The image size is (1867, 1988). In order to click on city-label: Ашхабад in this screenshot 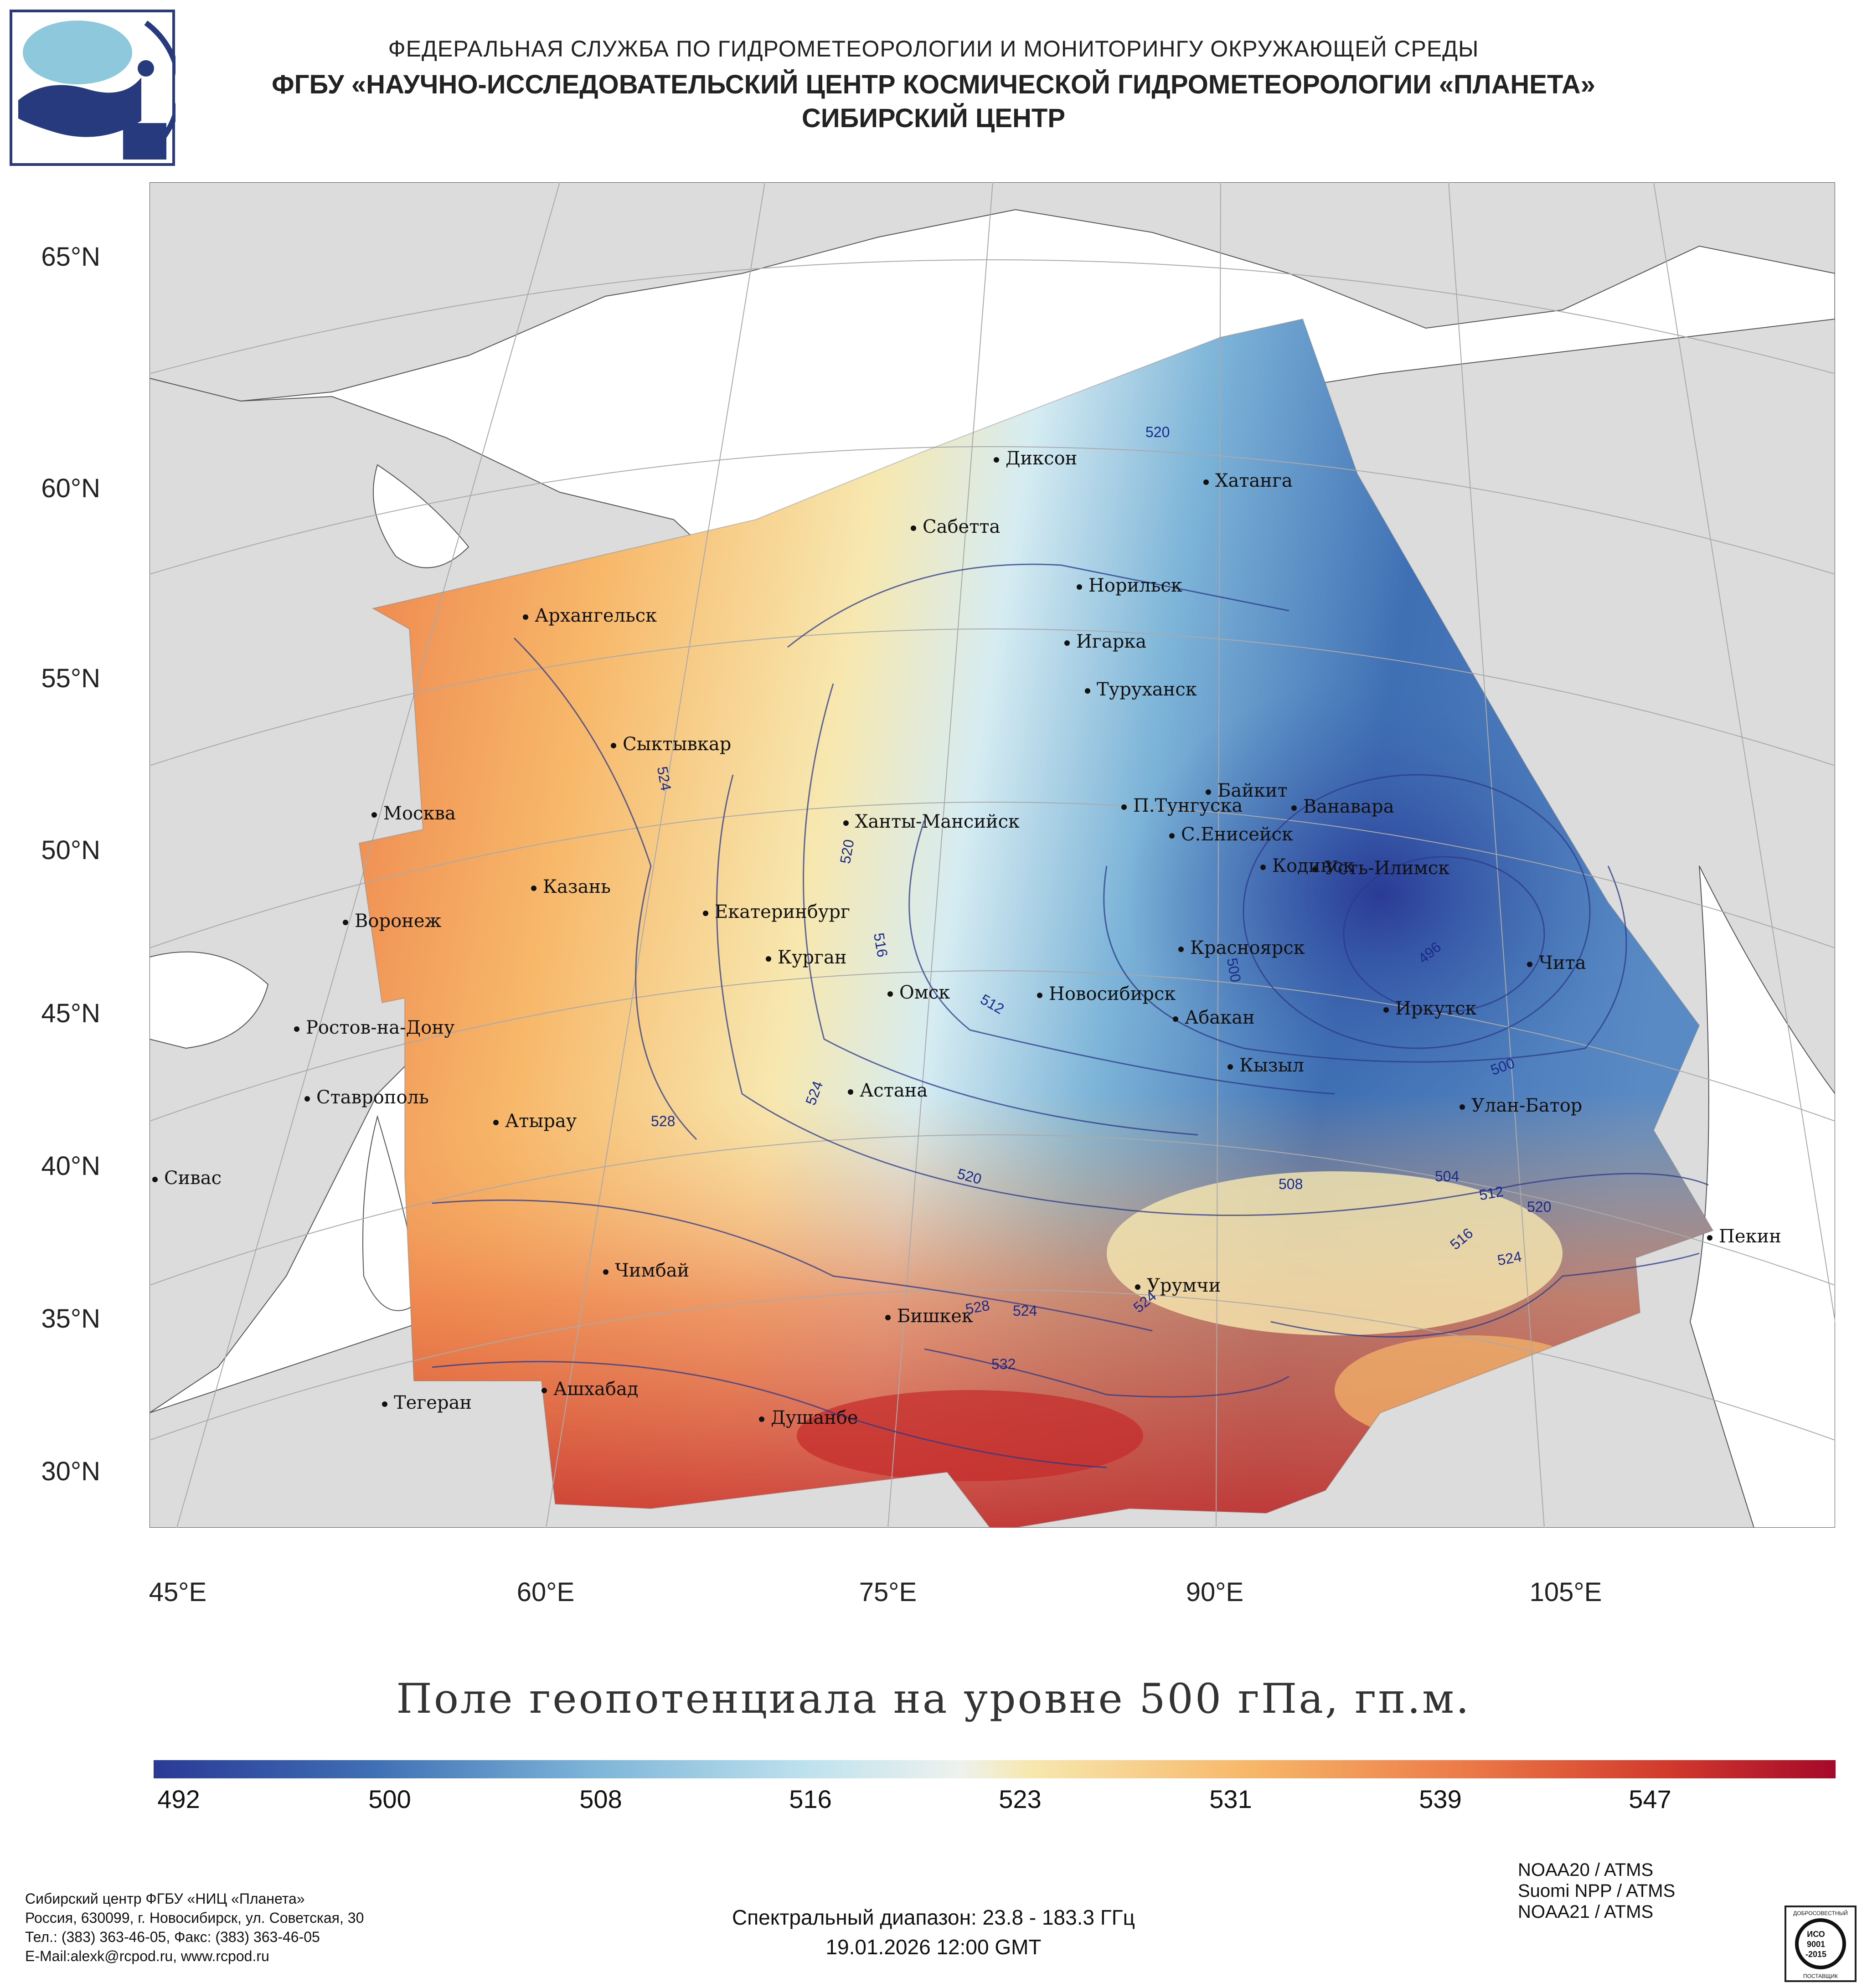, I will do `click(590, 1389)`.